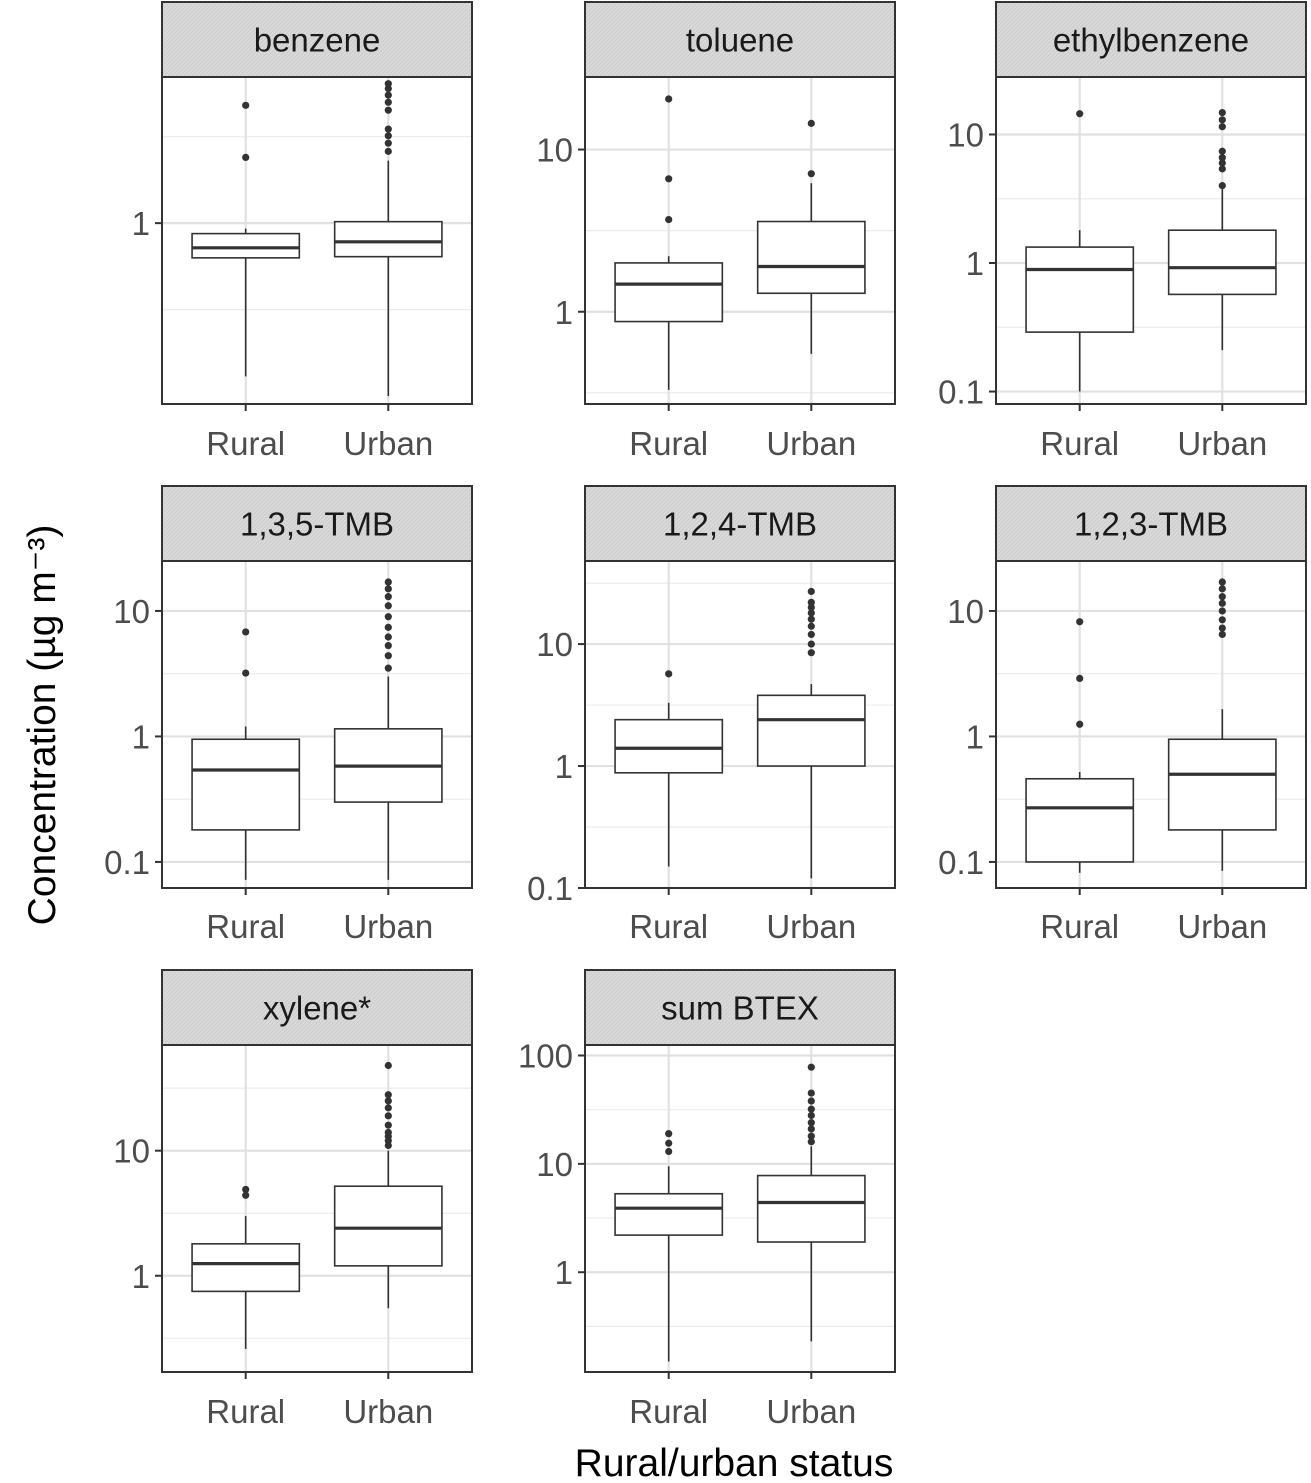 The width and height of the screenshot is (1311, 1483). I want to click on facet-title: ethylbenzene, so click(1151, 40).